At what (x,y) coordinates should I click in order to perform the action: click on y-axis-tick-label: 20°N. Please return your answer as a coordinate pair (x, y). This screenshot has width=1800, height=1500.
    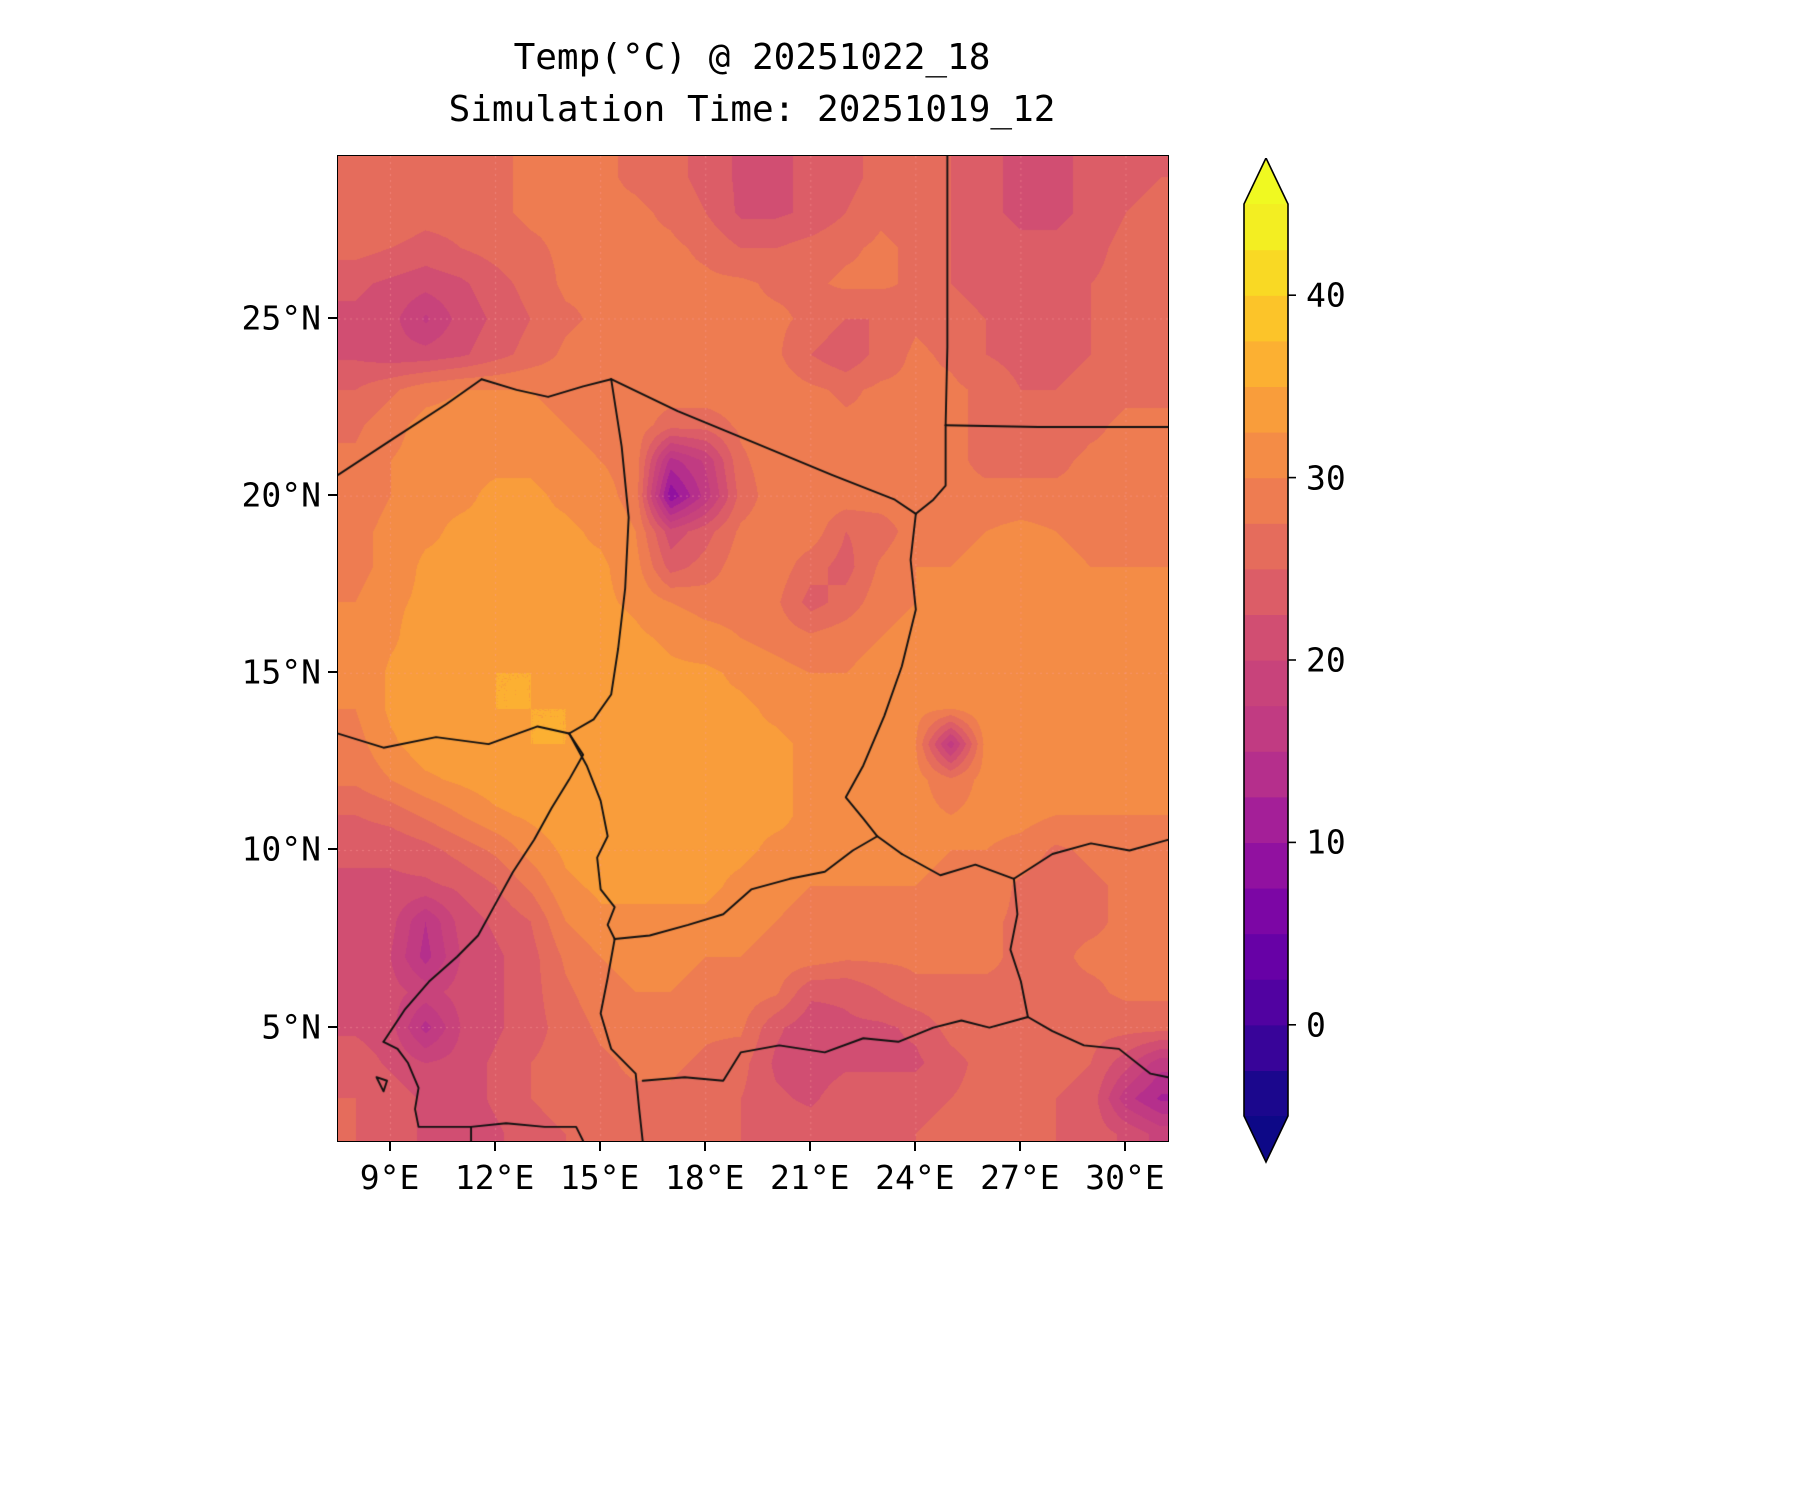
    Looking at the image, I should click on (281, 495).